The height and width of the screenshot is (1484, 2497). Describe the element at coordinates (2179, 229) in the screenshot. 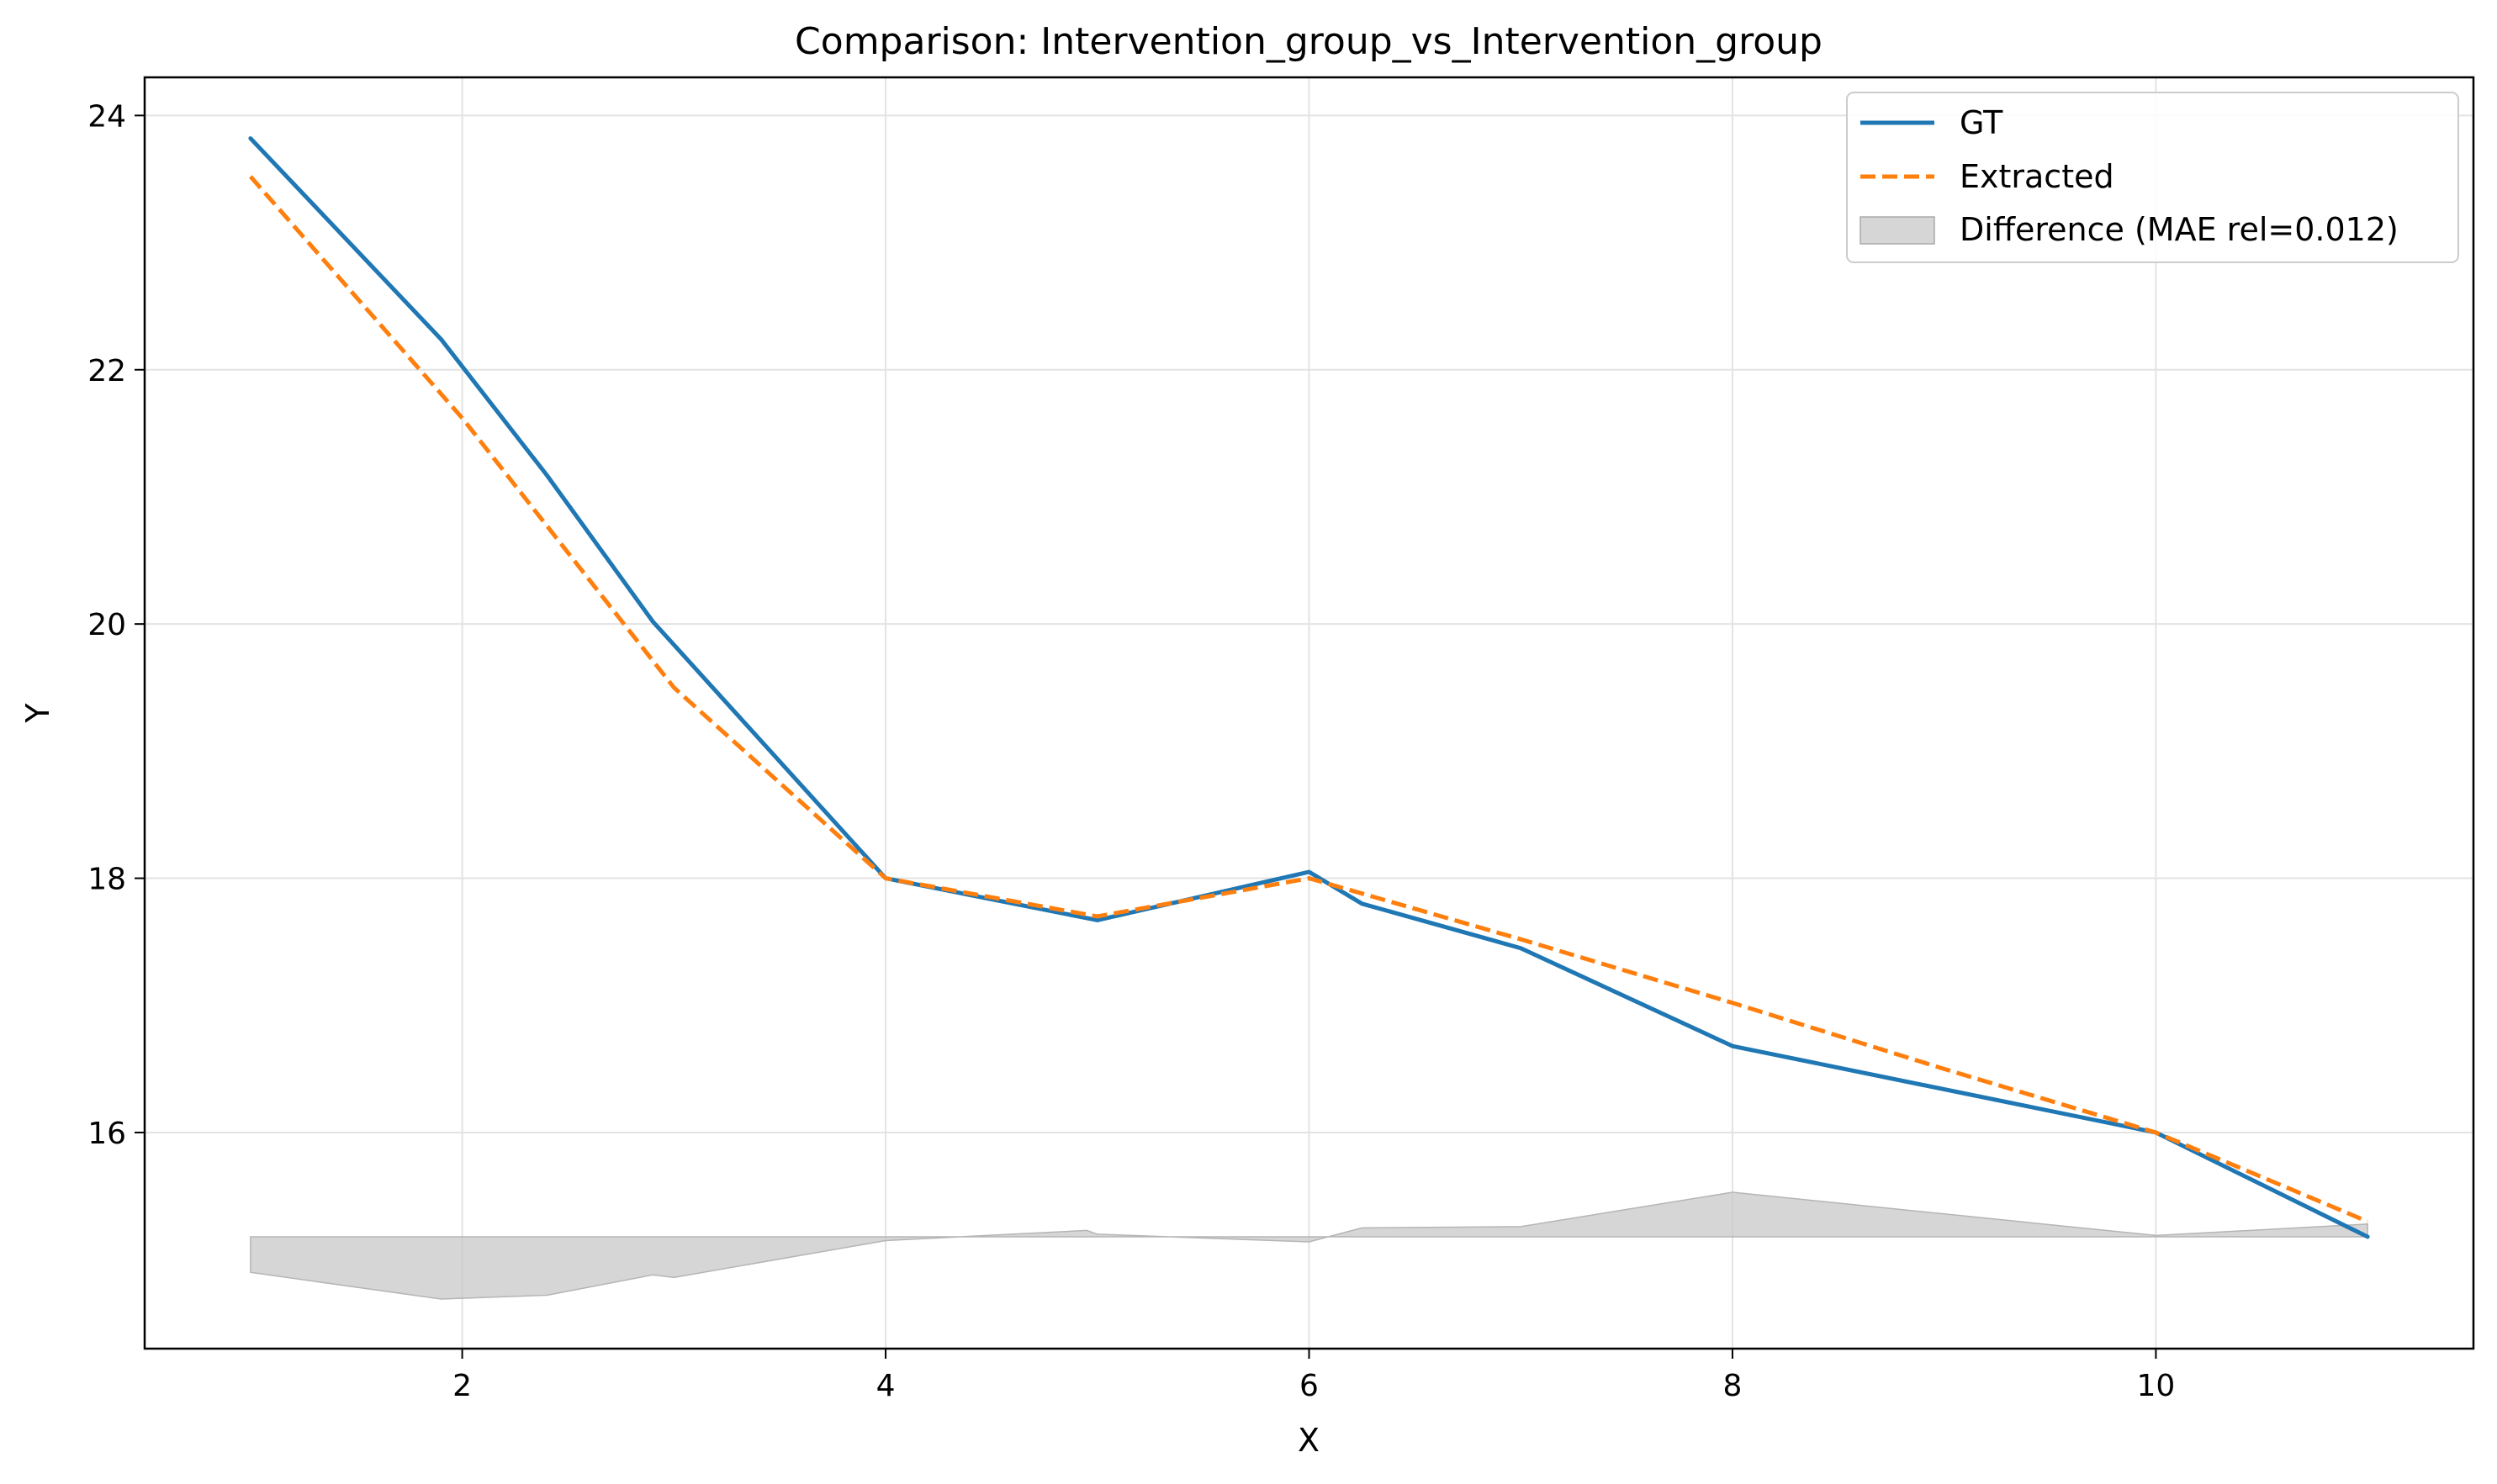

I see `legend-label-difference: Difference (MAE rel=0.012)` at that location.